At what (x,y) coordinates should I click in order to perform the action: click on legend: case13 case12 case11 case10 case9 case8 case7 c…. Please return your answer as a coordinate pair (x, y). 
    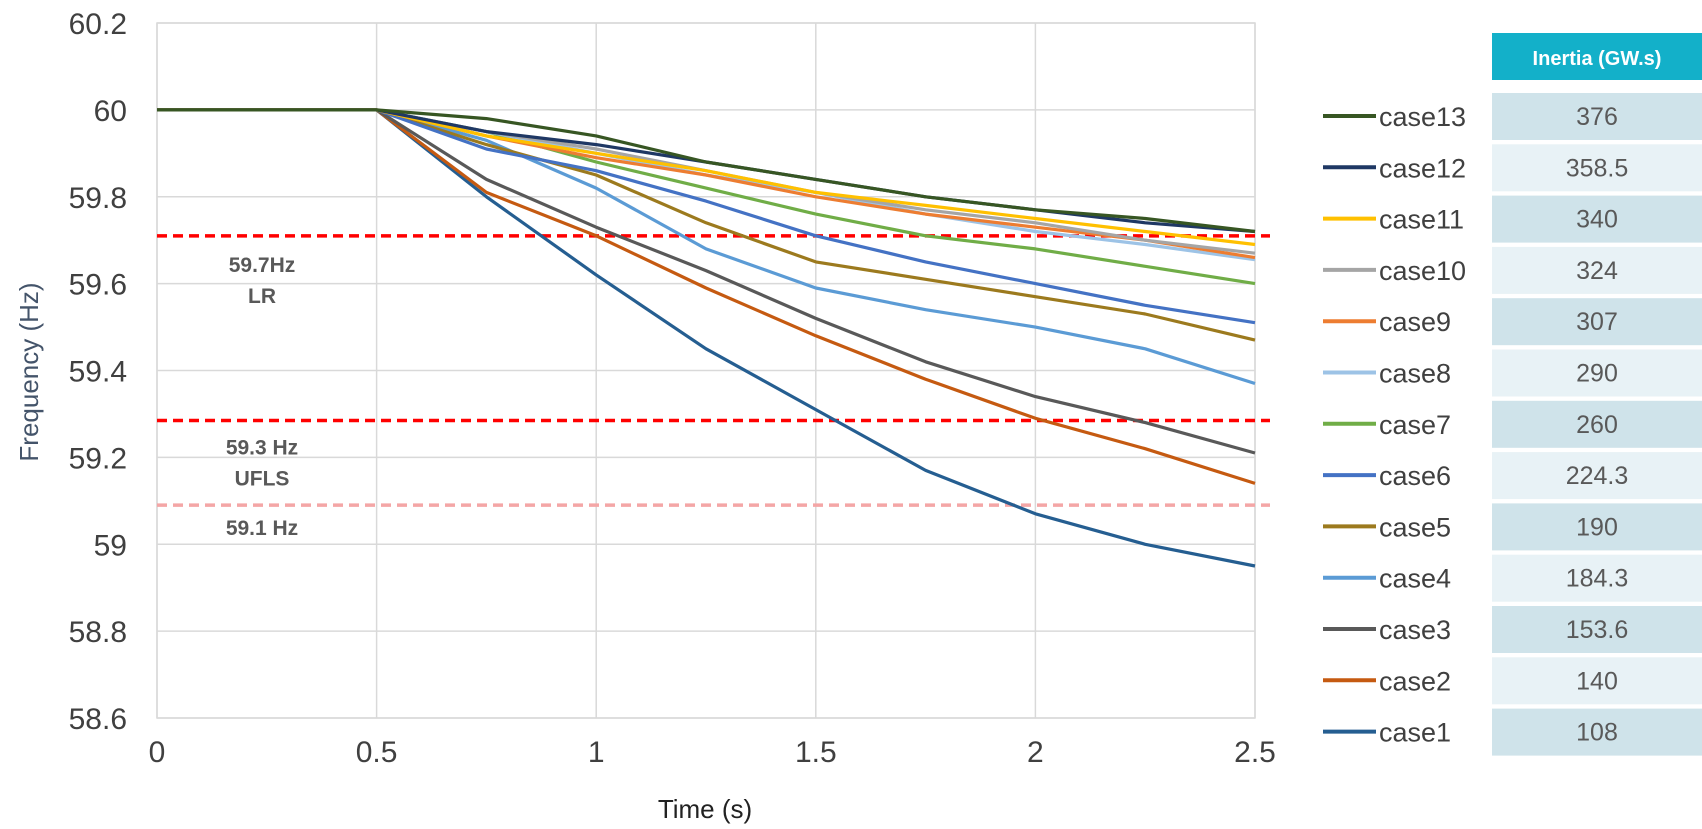
    Looking at the image, I should click on (1394, 425).